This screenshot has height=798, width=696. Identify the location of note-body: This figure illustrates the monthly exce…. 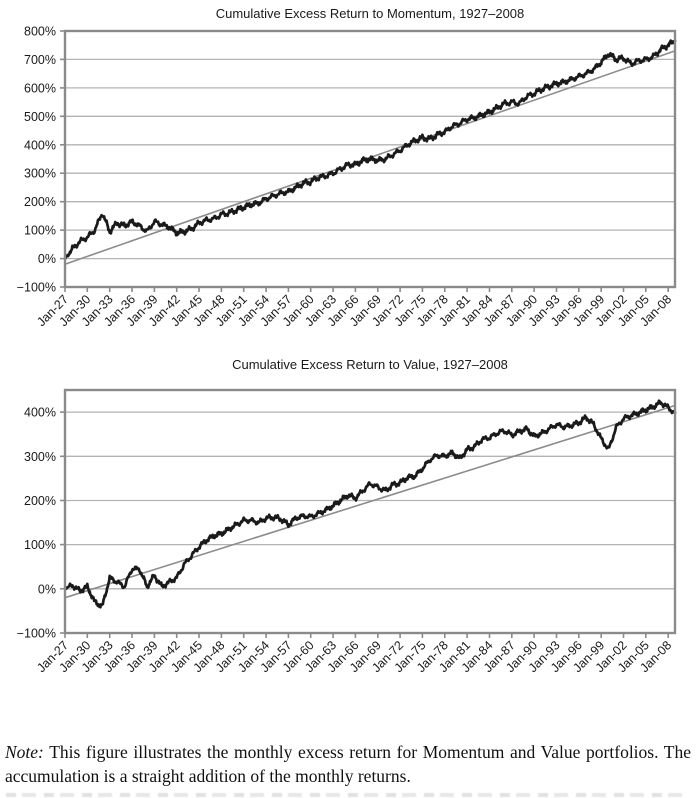
(348, 764).